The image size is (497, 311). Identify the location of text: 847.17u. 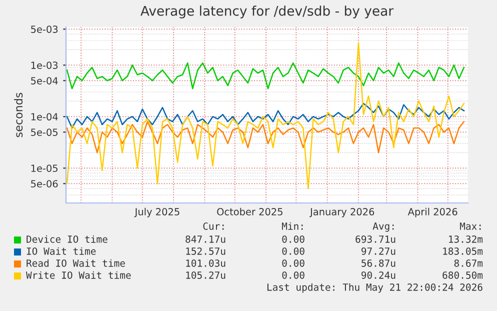
(206, 239).